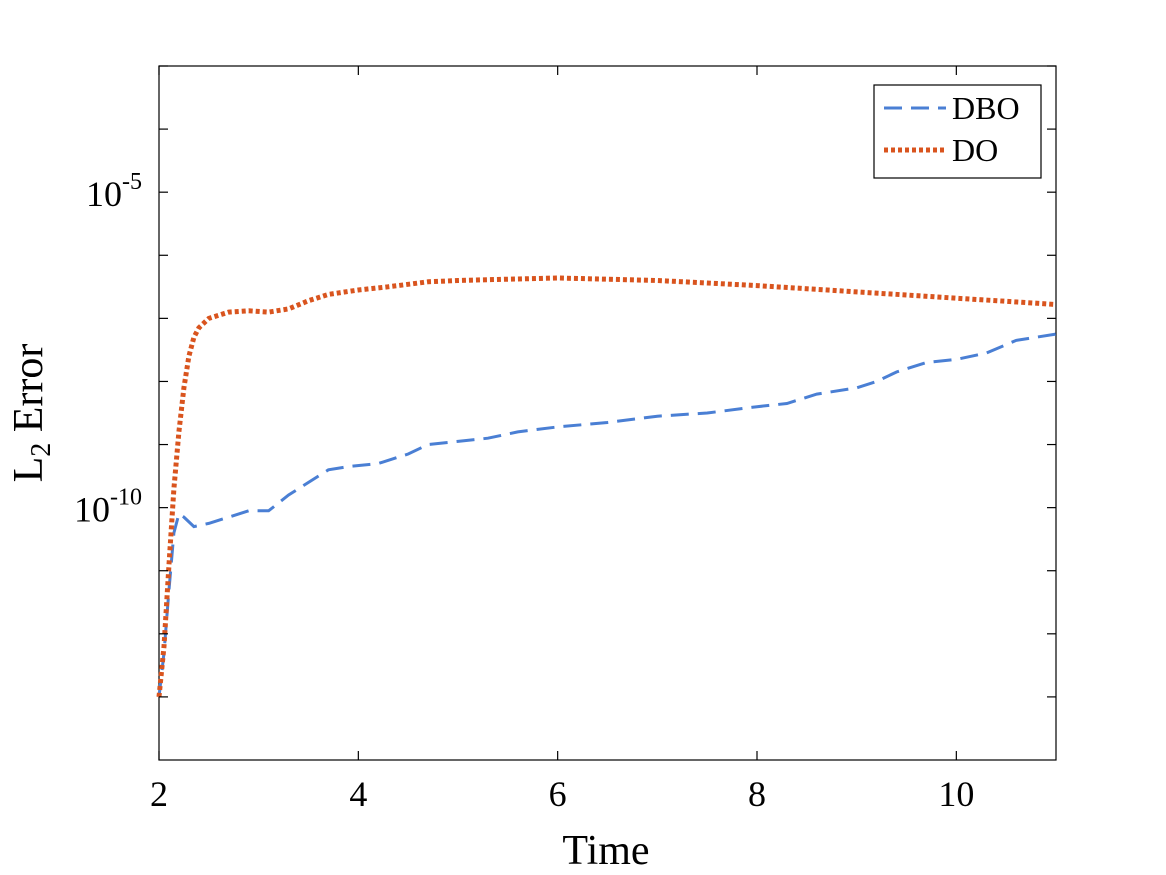 This screenshot has height=875, width=1166. I want to click on y-tick-label: 10-5, so click(114, 191).